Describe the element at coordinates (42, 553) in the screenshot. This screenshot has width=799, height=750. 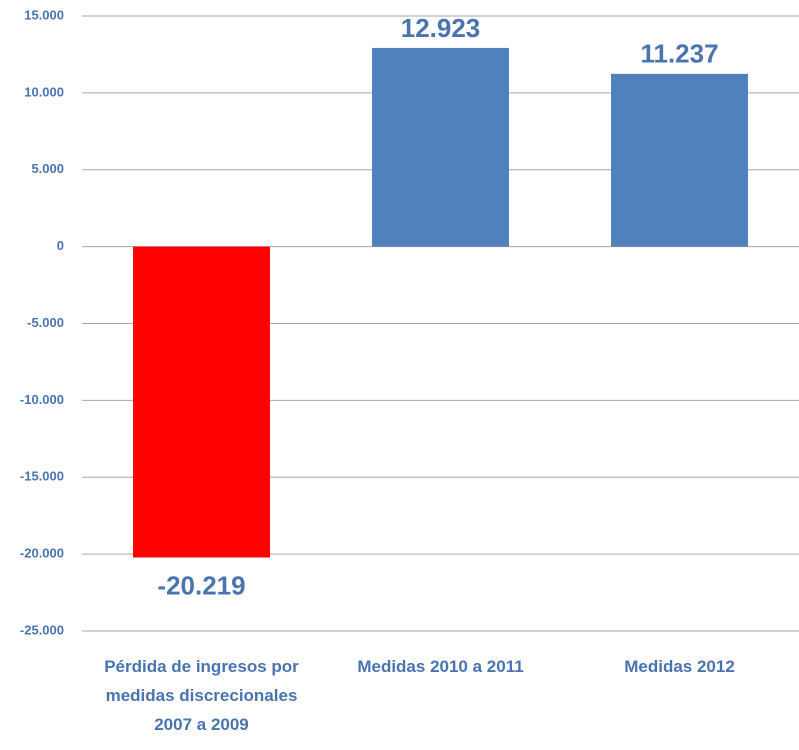
I see `y-tick-label: -20.000` at that location.